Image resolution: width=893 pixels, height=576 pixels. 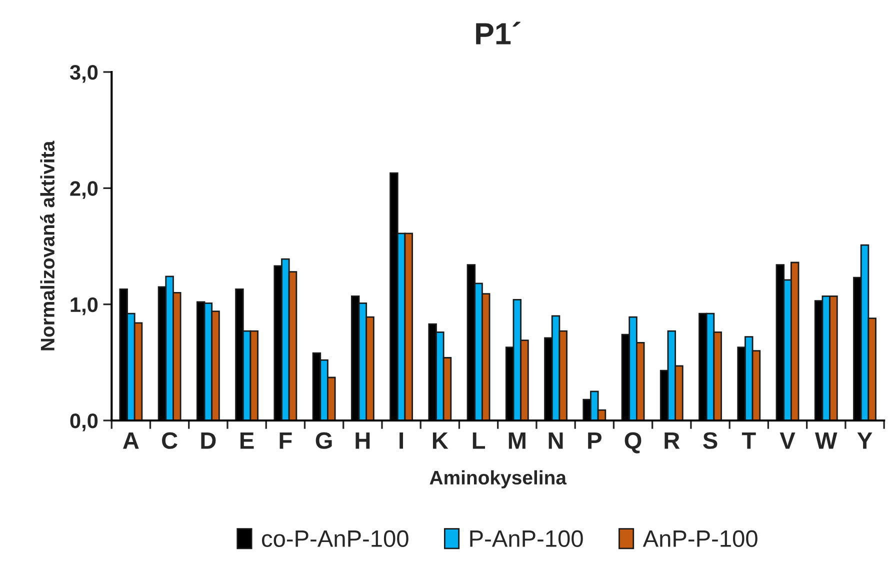 I want to click on chart-title: P1´, so click(x=498, y=33).